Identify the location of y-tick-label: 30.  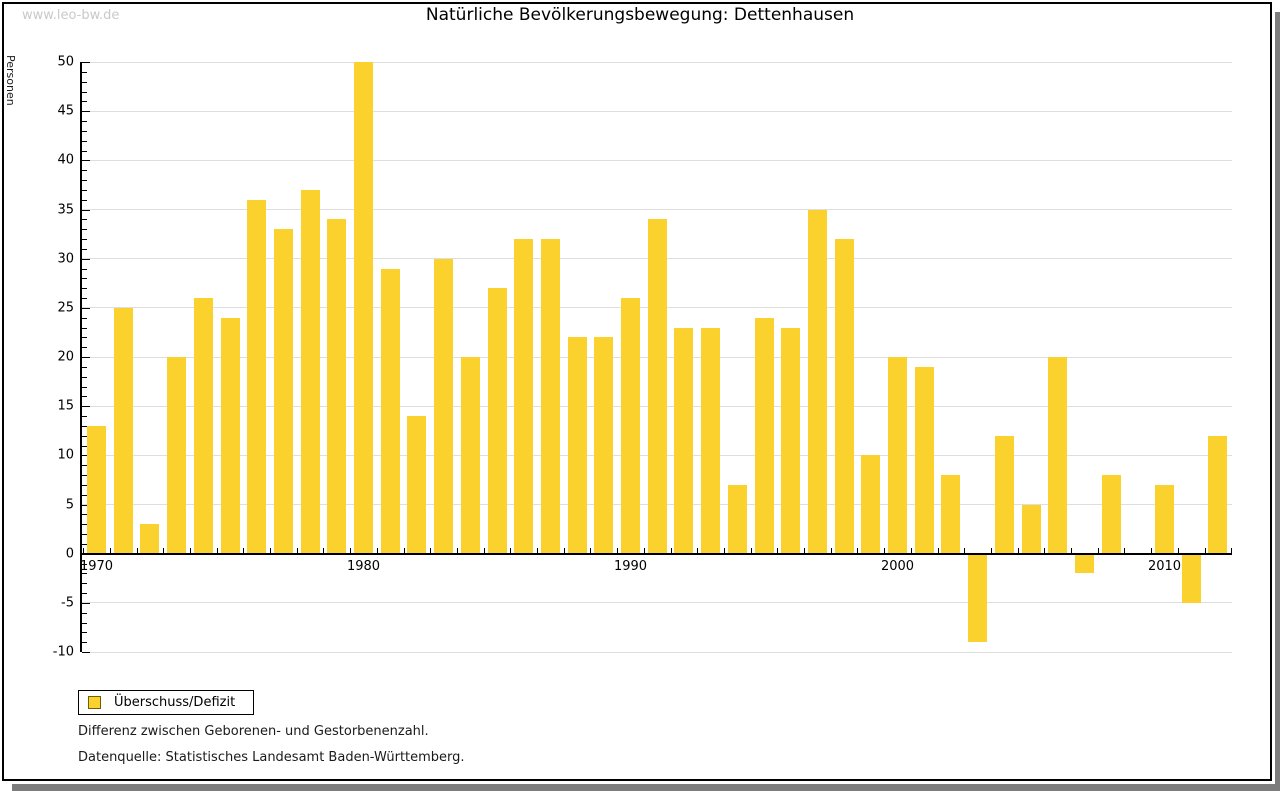
(65, 259).